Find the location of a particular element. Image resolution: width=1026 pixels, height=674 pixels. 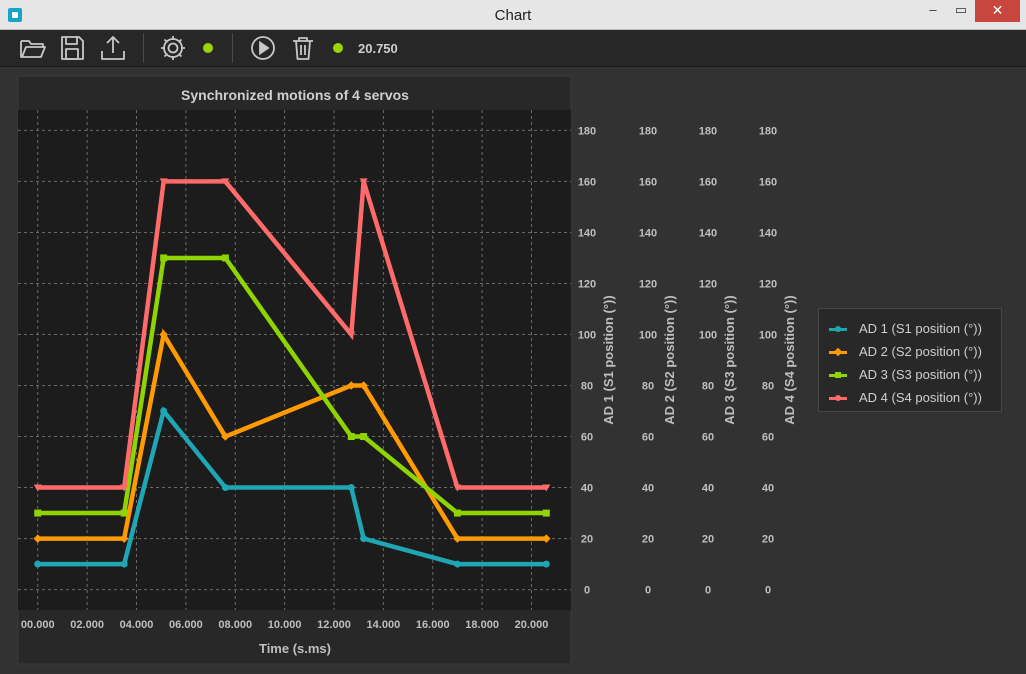

y-axis-label: AD 4 (S4 position (°)) is located at coordinates (789, 359).